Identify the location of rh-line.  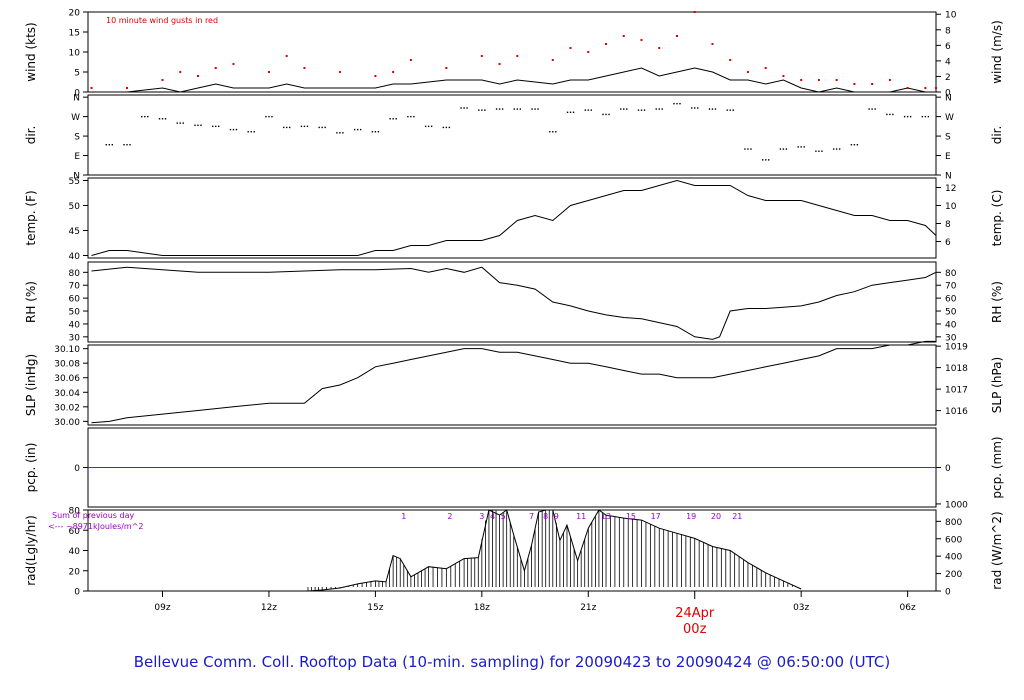
(514, 303).